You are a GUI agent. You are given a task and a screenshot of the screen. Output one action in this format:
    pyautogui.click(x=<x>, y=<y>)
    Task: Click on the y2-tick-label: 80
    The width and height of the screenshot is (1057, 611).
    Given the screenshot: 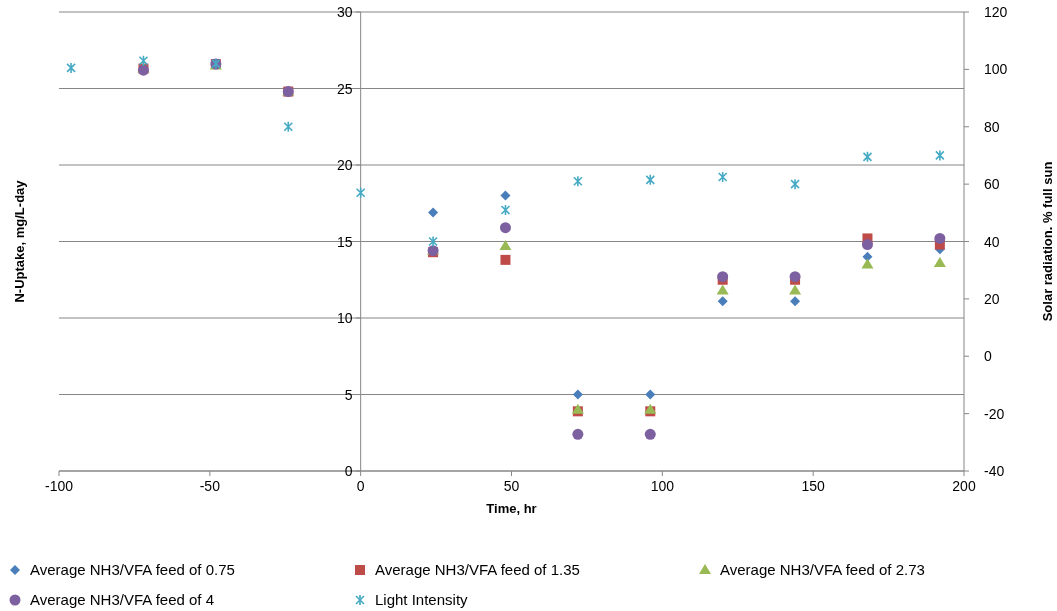 What is the action you would take?
    pyautogui.click(x=992, y=126)
    